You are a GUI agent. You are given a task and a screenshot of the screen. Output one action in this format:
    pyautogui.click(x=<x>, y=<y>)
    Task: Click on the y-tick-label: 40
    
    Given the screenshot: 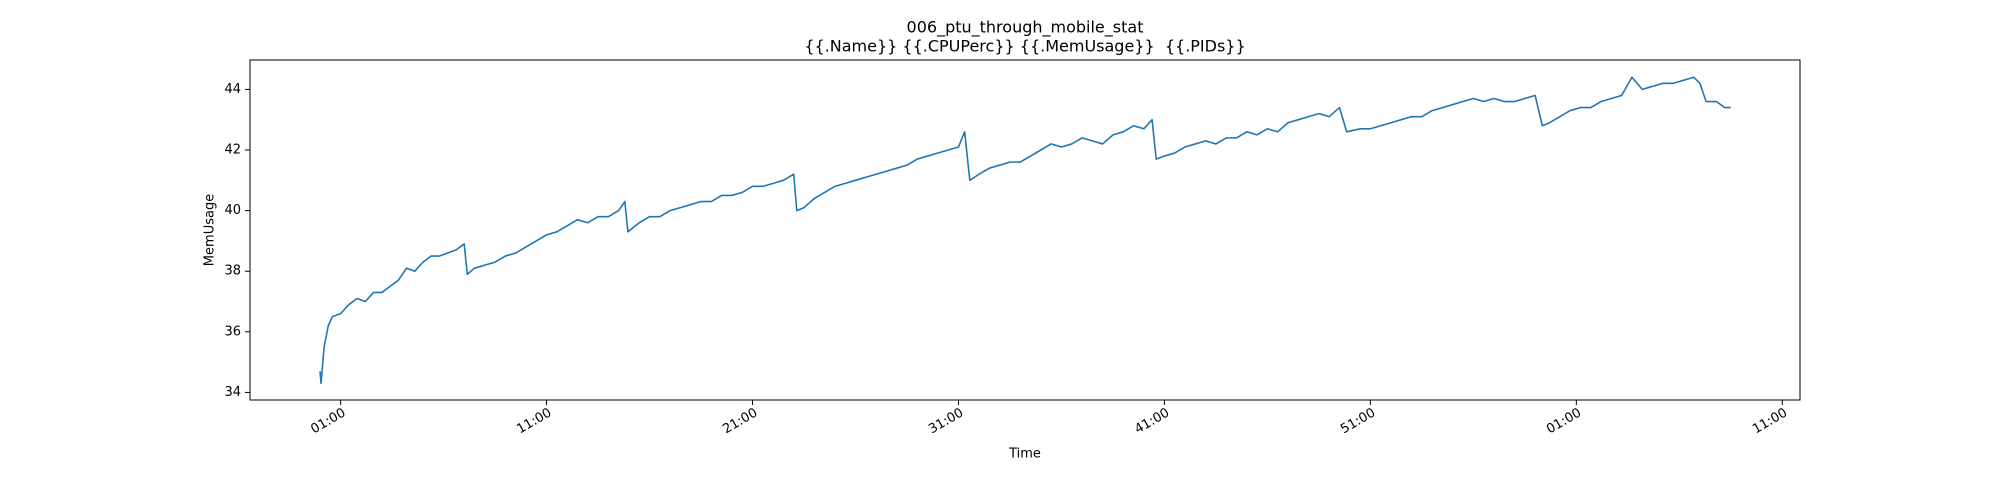 What is the action you would take?
    pyautogui.click(x=232, y=210)
    